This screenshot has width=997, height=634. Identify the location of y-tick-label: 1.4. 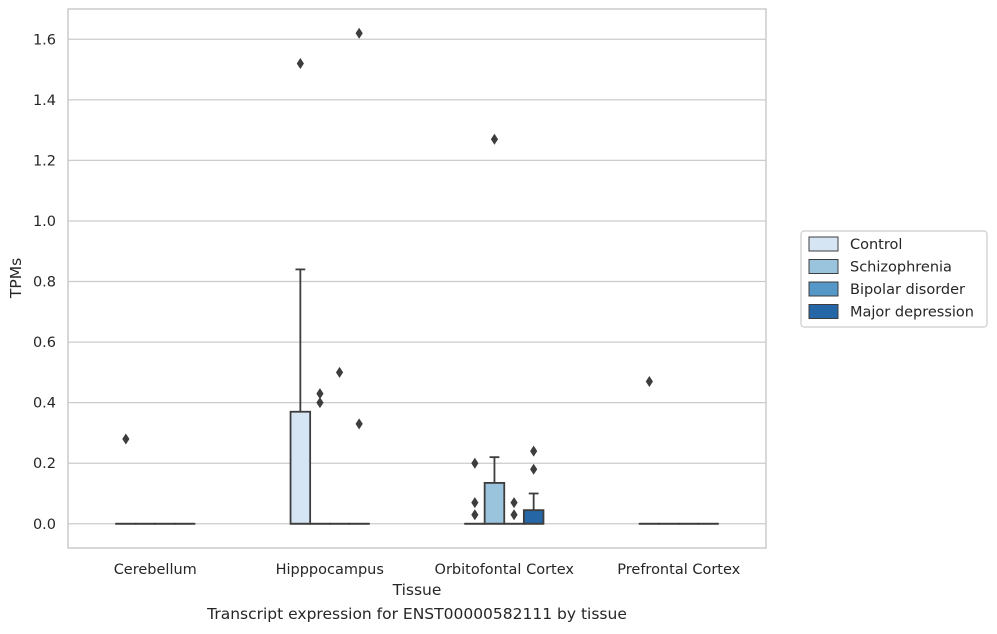
(44, 101).